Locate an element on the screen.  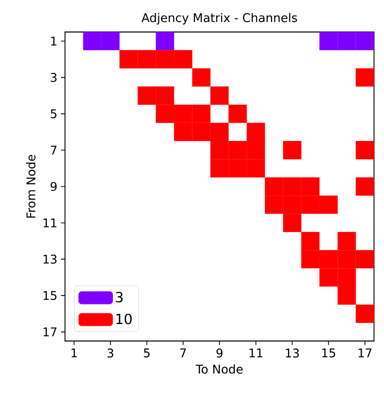
y-tick-label: 9 is located at coordinates (53, 187).